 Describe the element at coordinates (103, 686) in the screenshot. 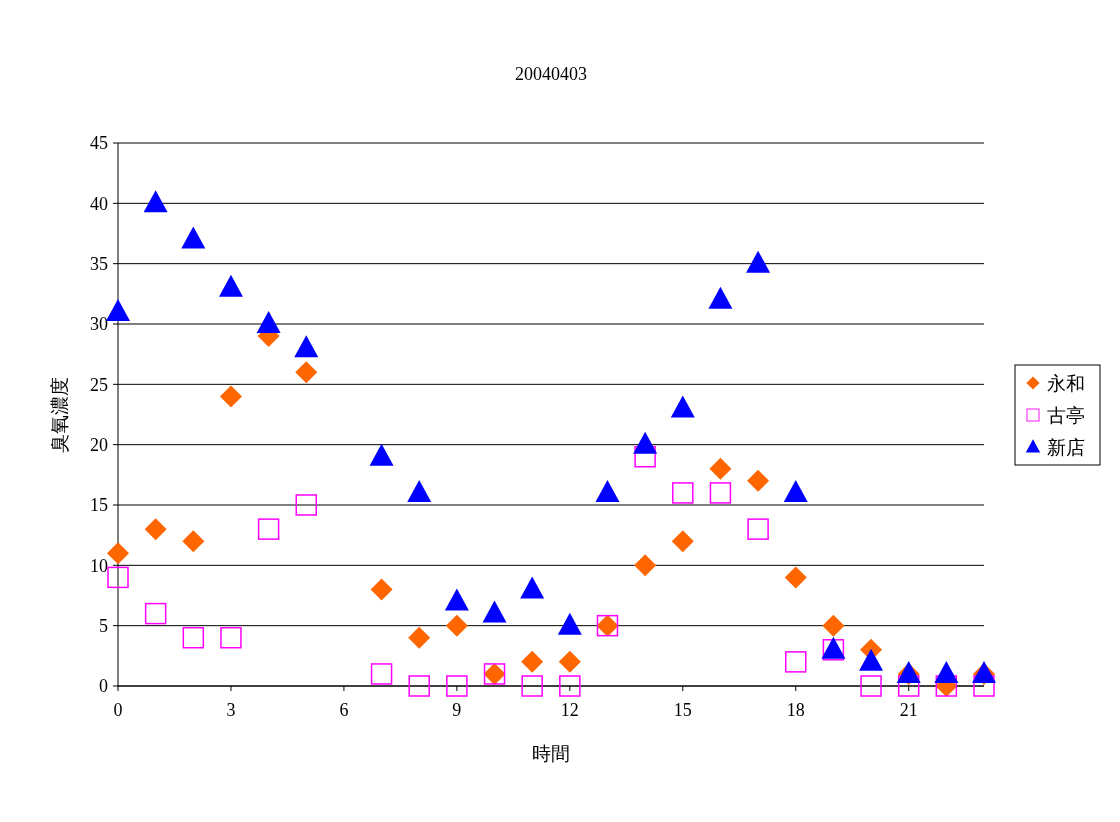

I see `y-tick-label: 0` at that location.